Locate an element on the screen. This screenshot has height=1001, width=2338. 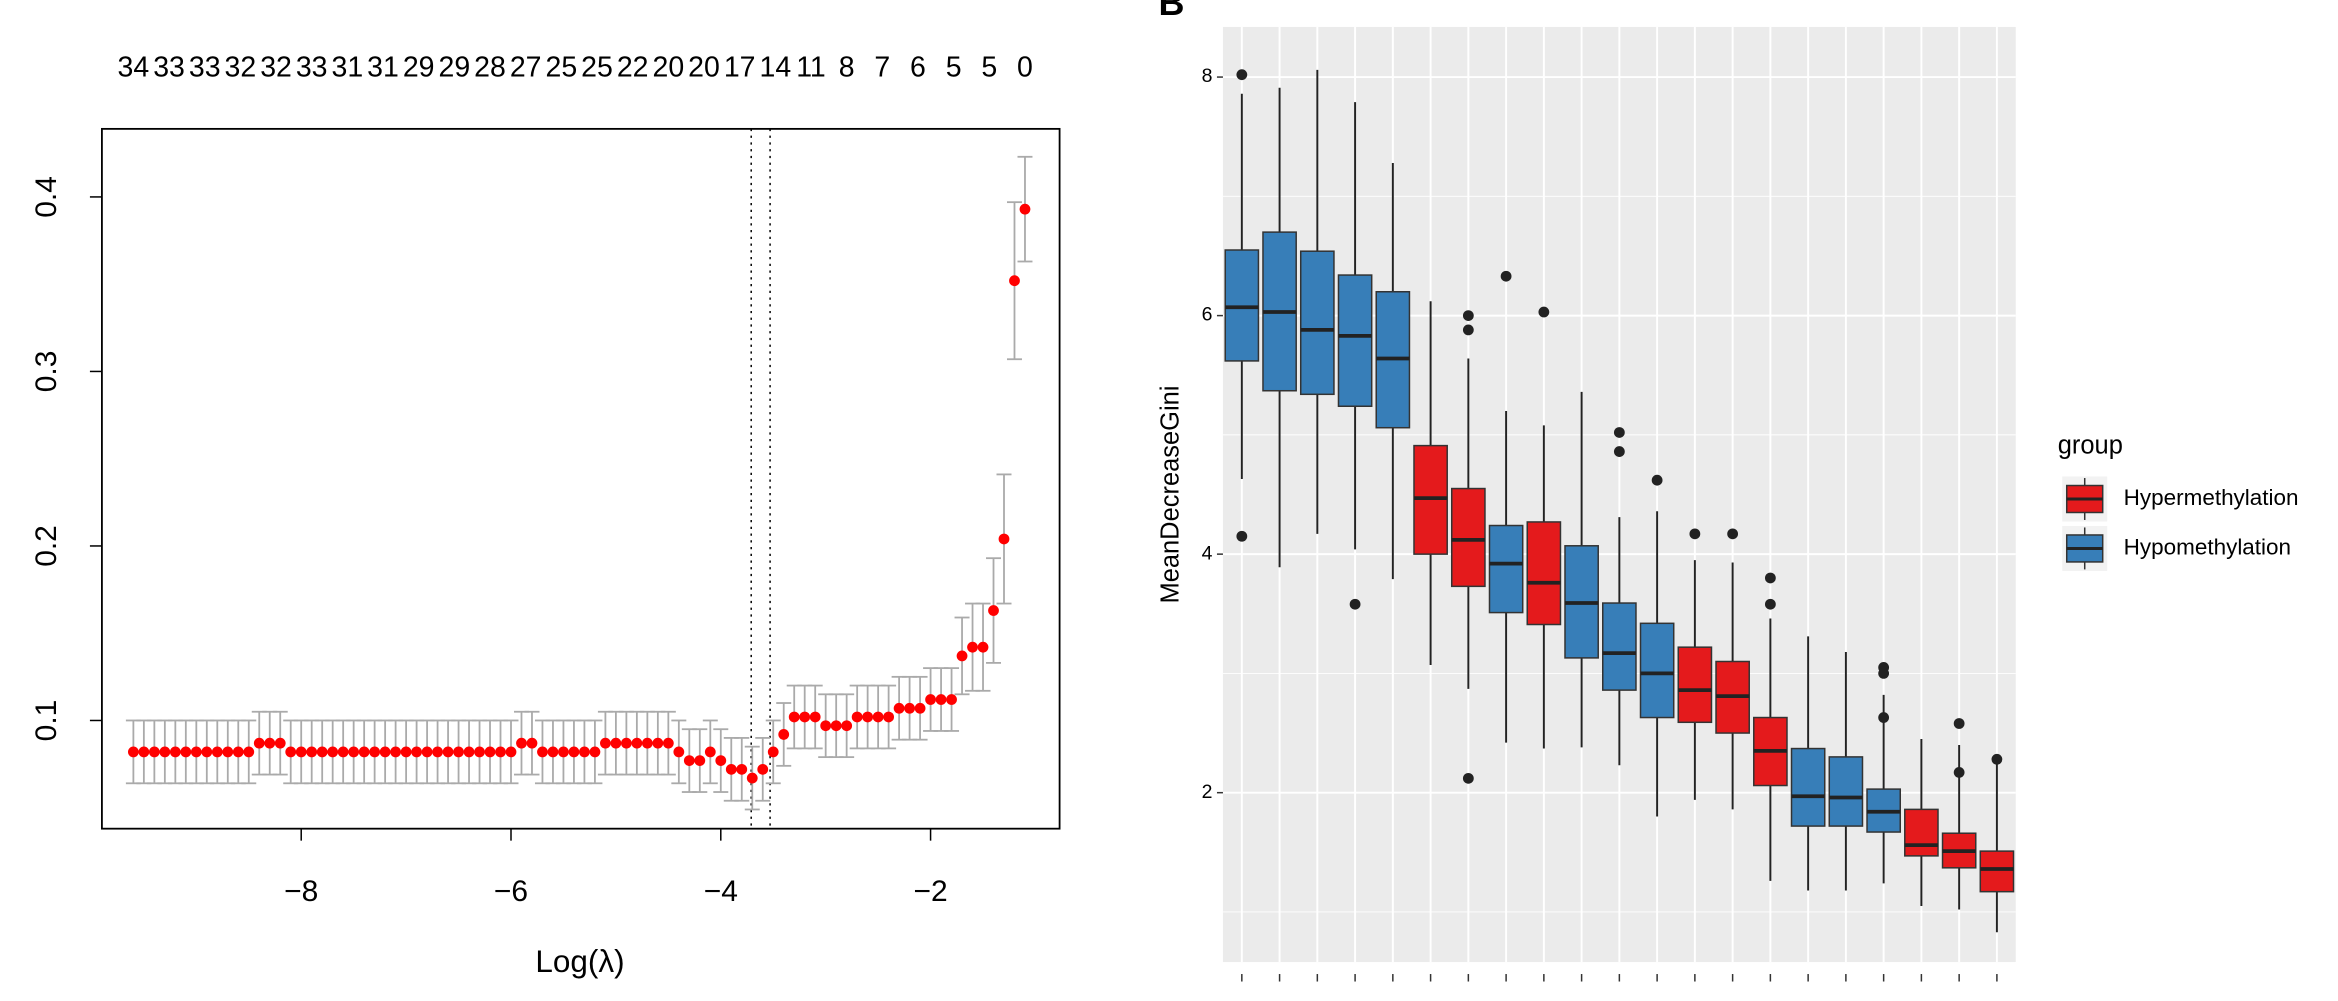
top-axis-label: 6 is located at coordinates (918, 67).